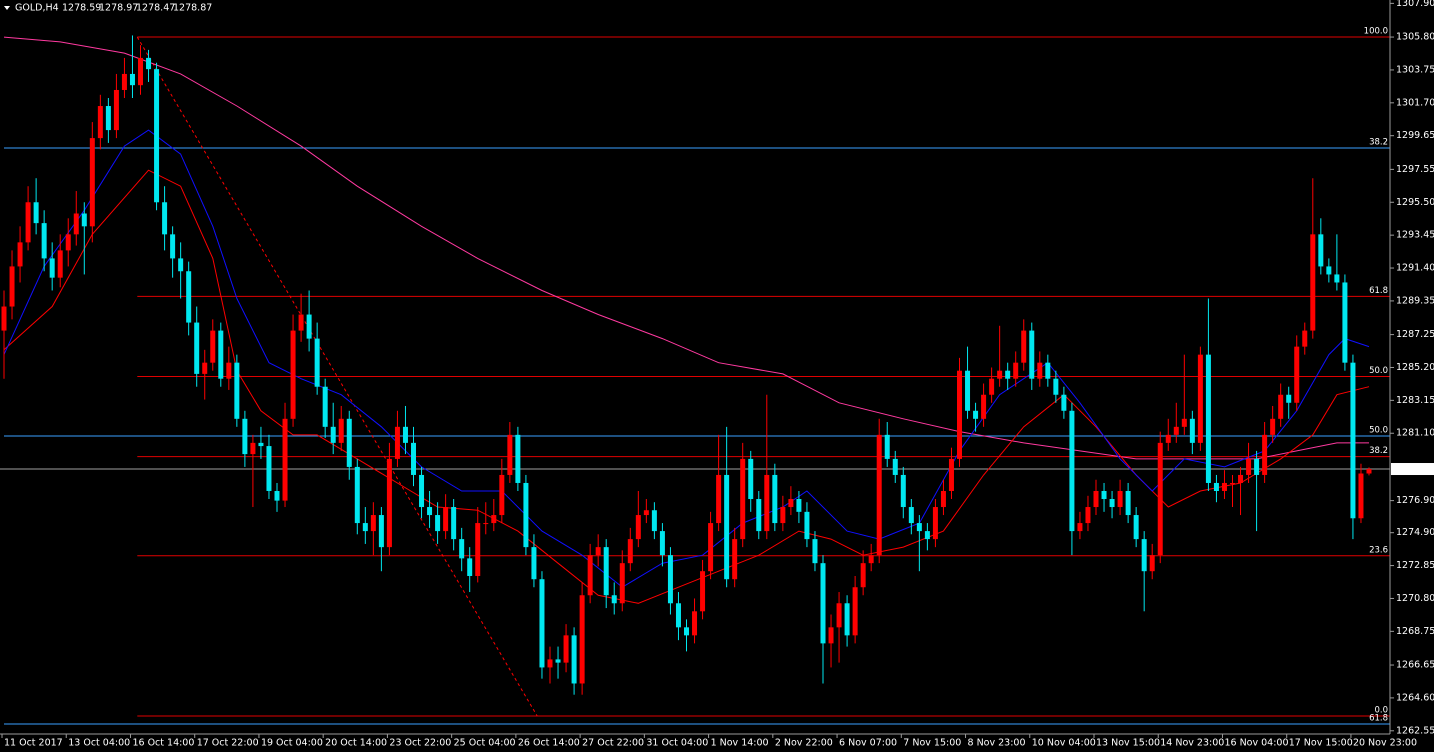  What do you see at coordinates (356, 743) in the screenshot?
I see `x-tick-label: 20 Oct 14:00` at bounding box center [356, 743].